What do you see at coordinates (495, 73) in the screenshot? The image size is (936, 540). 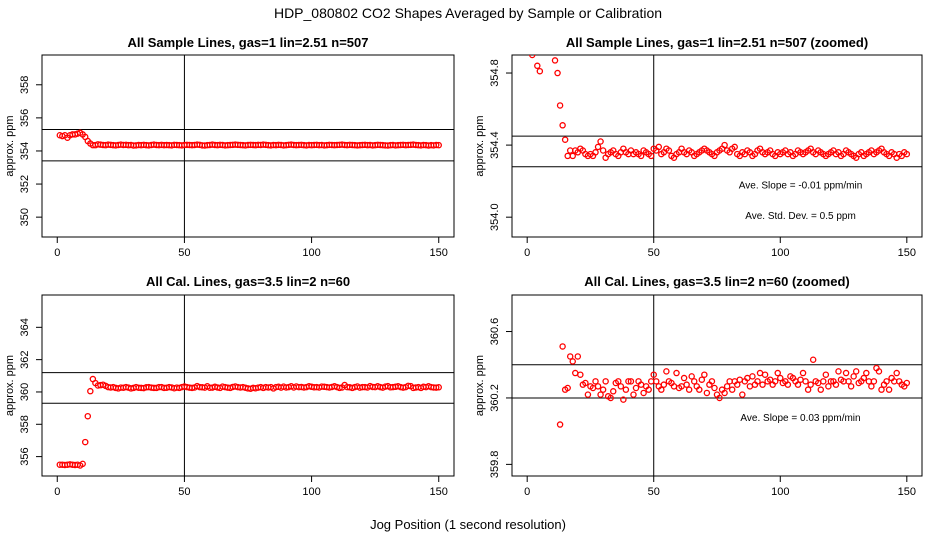 I see `y-tick-label: 354.8` at bounding box center [495, 73].